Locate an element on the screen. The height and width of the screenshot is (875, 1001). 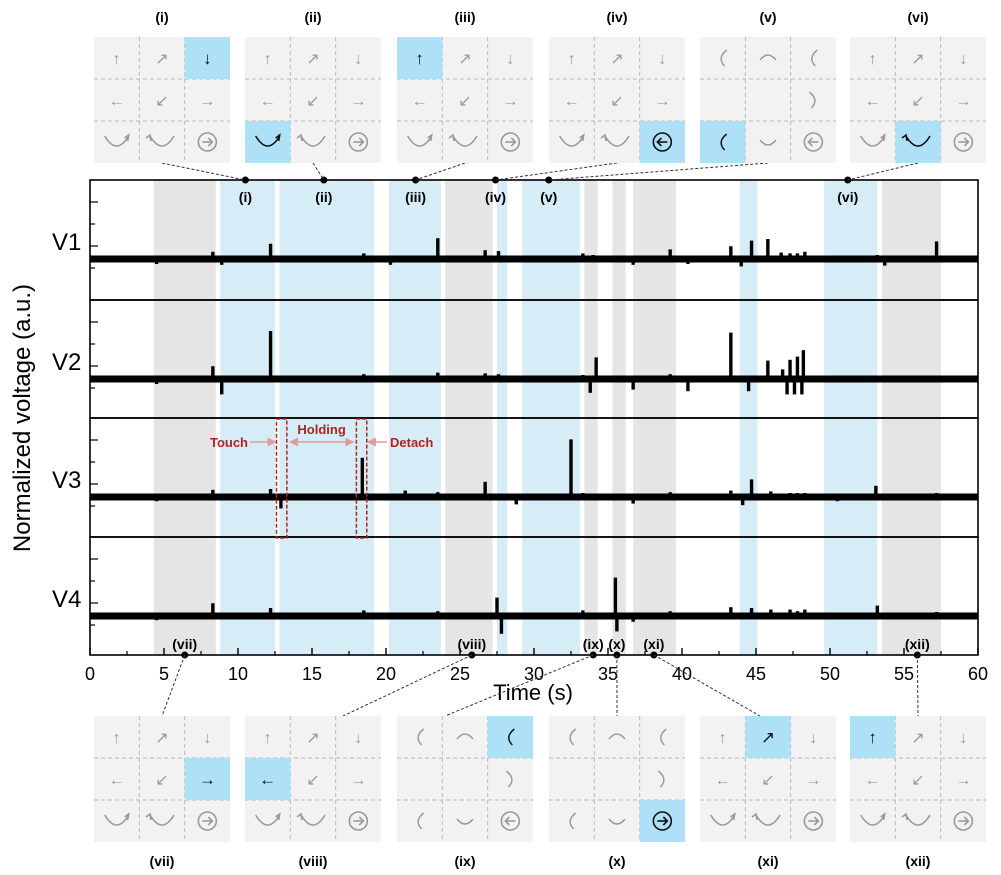
gesture-panel: (v) is located at coordinates (768, 86).